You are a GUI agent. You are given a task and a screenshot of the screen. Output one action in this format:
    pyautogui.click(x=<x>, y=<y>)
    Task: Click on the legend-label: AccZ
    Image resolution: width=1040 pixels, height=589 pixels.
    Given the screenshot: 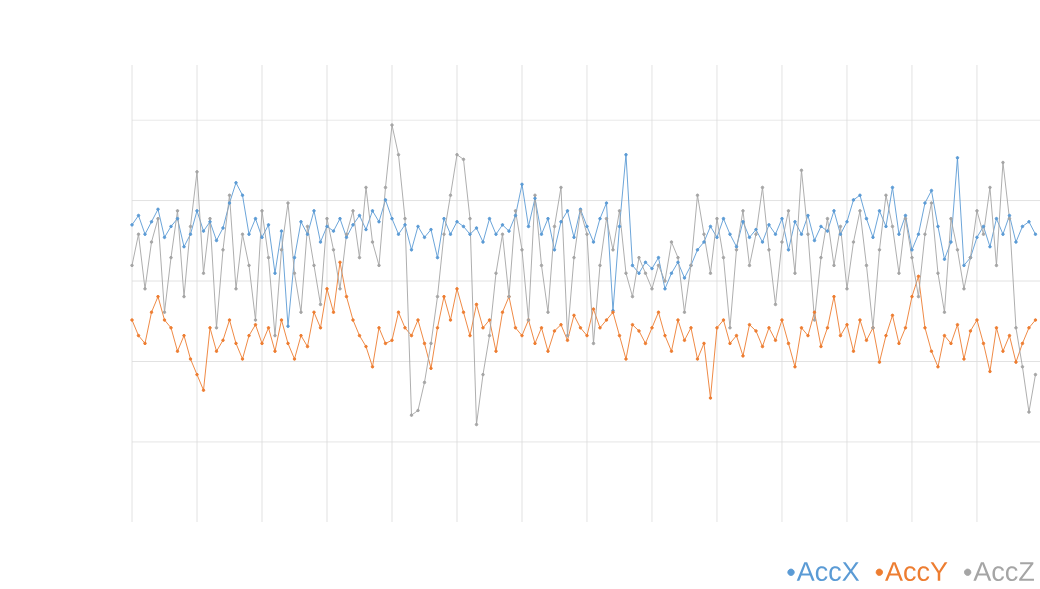 What is the action you would take?
    pyautogui.click(x=1003, y=572)
    